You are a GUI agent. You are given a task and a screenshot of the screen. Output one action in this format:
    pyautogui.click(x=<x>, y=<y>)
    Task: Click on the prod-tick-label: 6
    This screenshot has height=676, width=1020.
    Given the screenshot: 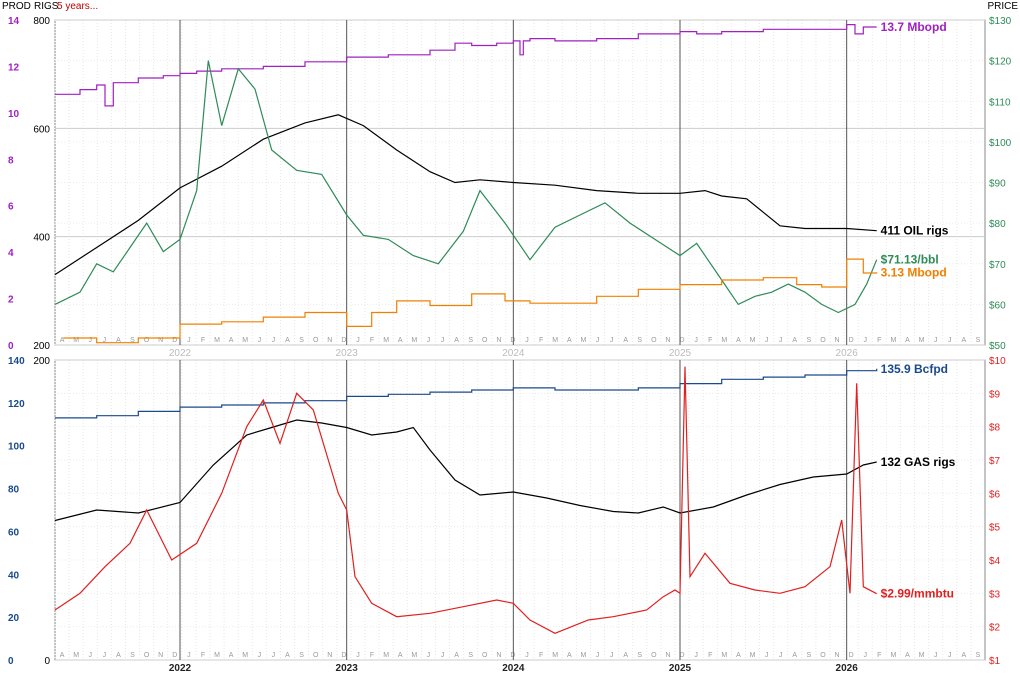 What is the action you would take?
    pyautogui.click(x=11, y=207)
    